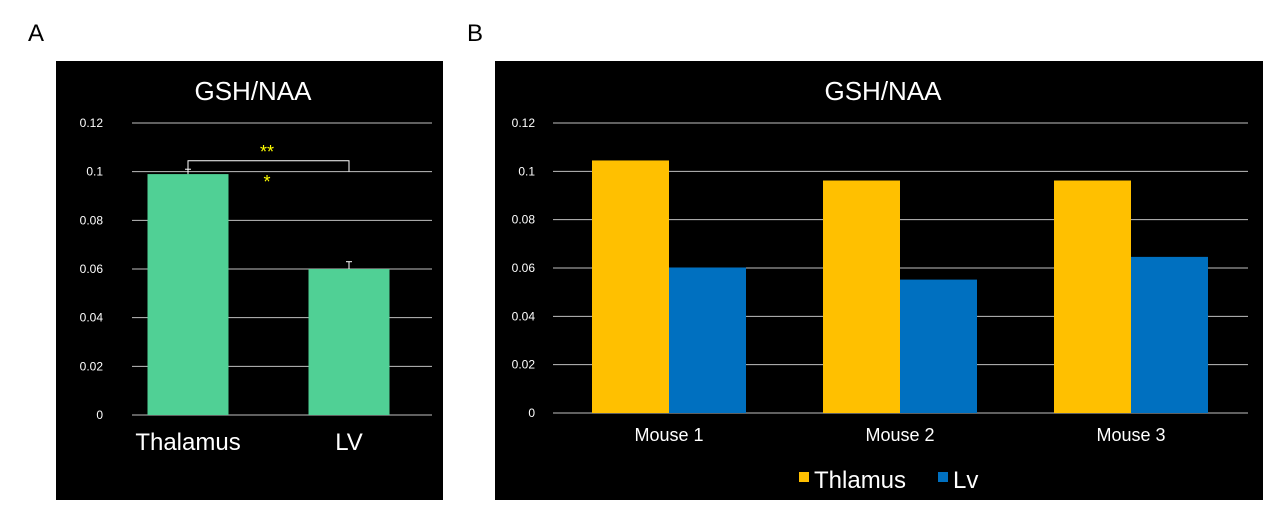  I want to click on chart-a-ytick-label: 0.04, so click(92, 318).